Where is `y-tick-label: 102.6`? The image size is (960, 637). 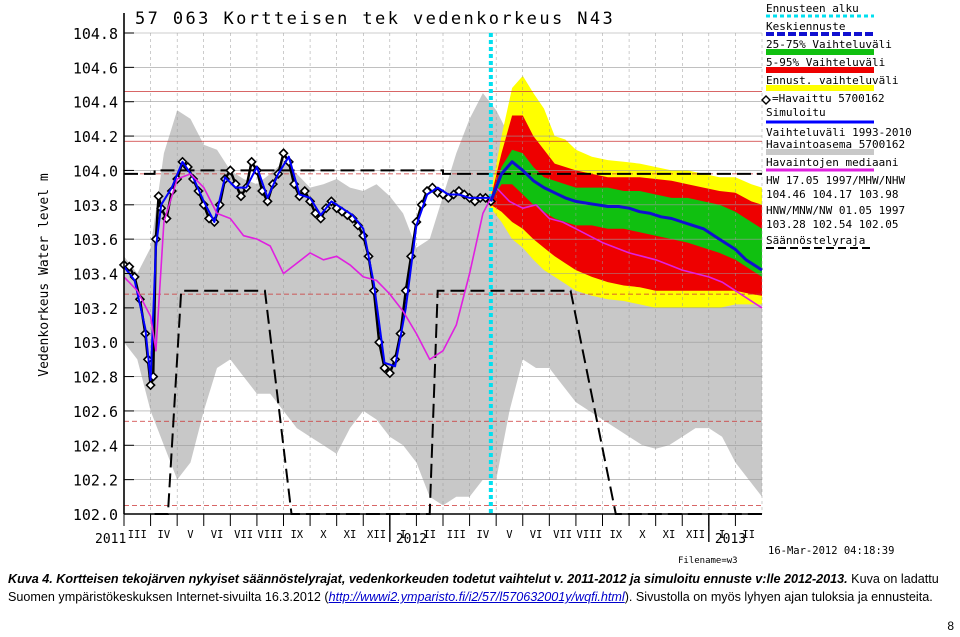
y-tick-label: 102.6 is located at coordinates (95, 412).